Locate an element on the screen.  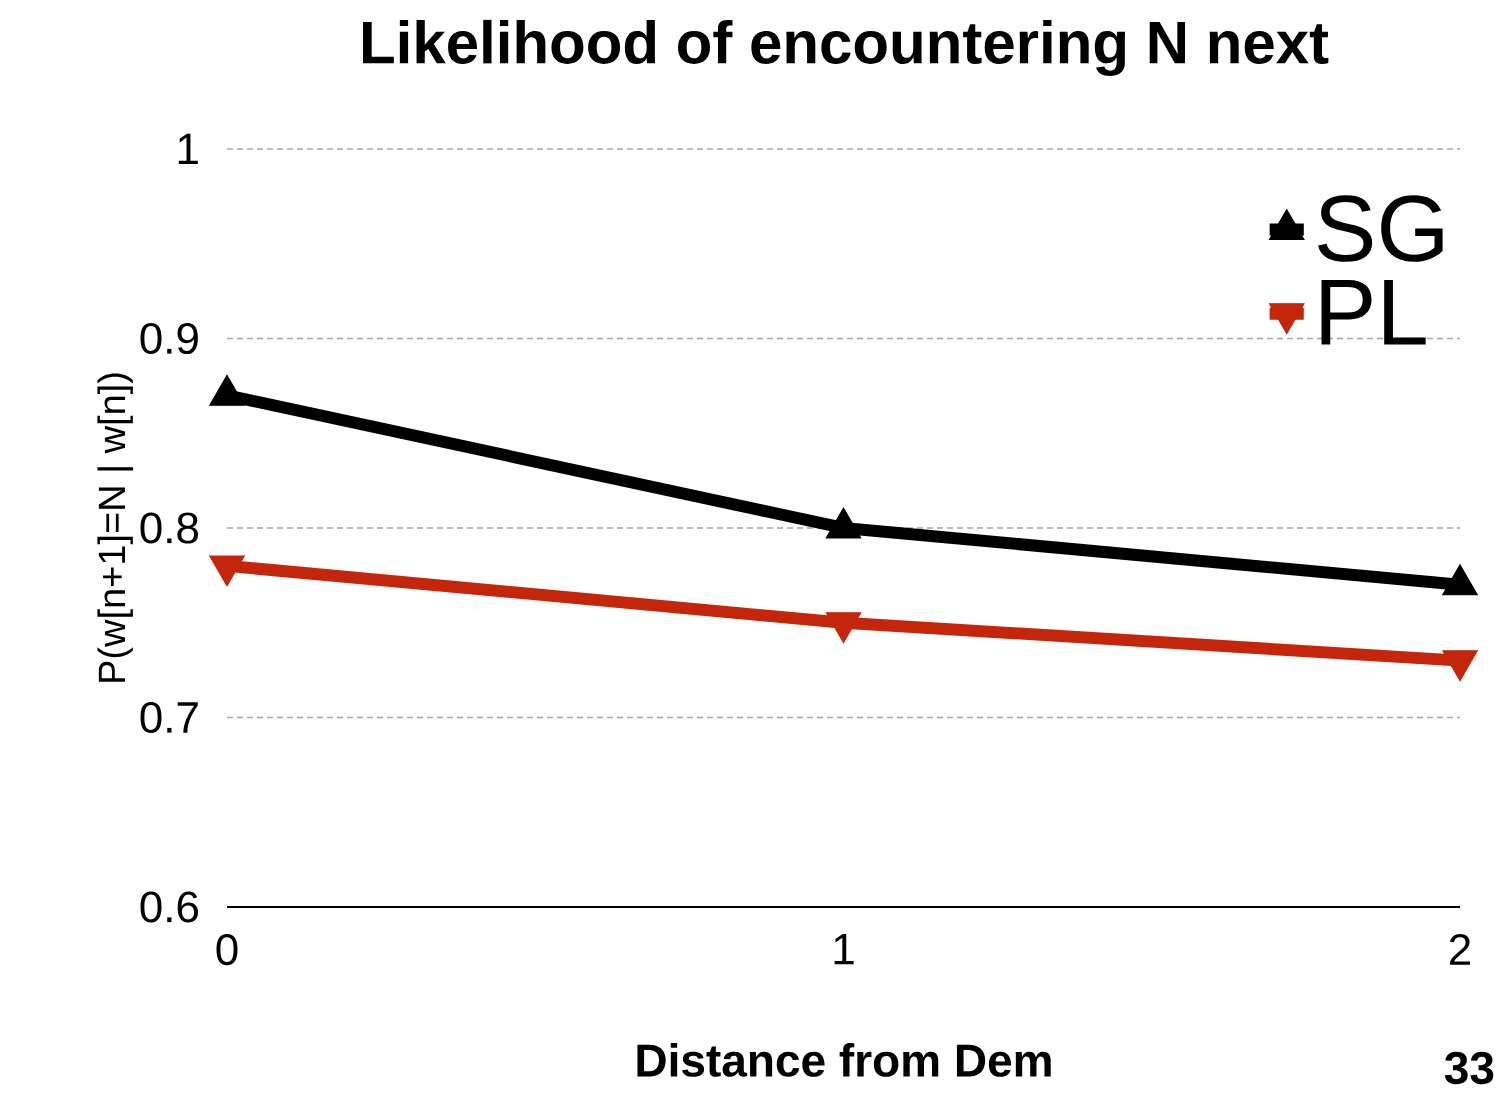
x-axis-title: Distance from Dem is located at coordinates (844, 1060).